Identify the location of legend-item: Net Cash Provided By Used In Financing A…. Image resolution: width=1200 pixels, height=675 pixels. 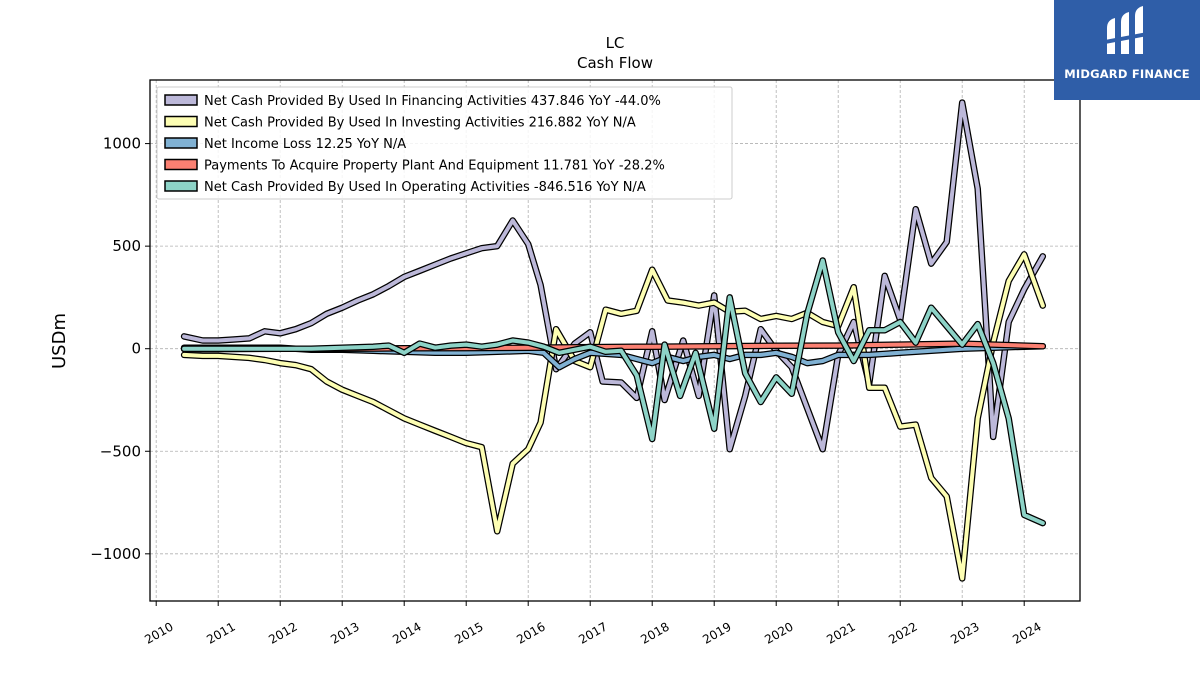
(412, 101).